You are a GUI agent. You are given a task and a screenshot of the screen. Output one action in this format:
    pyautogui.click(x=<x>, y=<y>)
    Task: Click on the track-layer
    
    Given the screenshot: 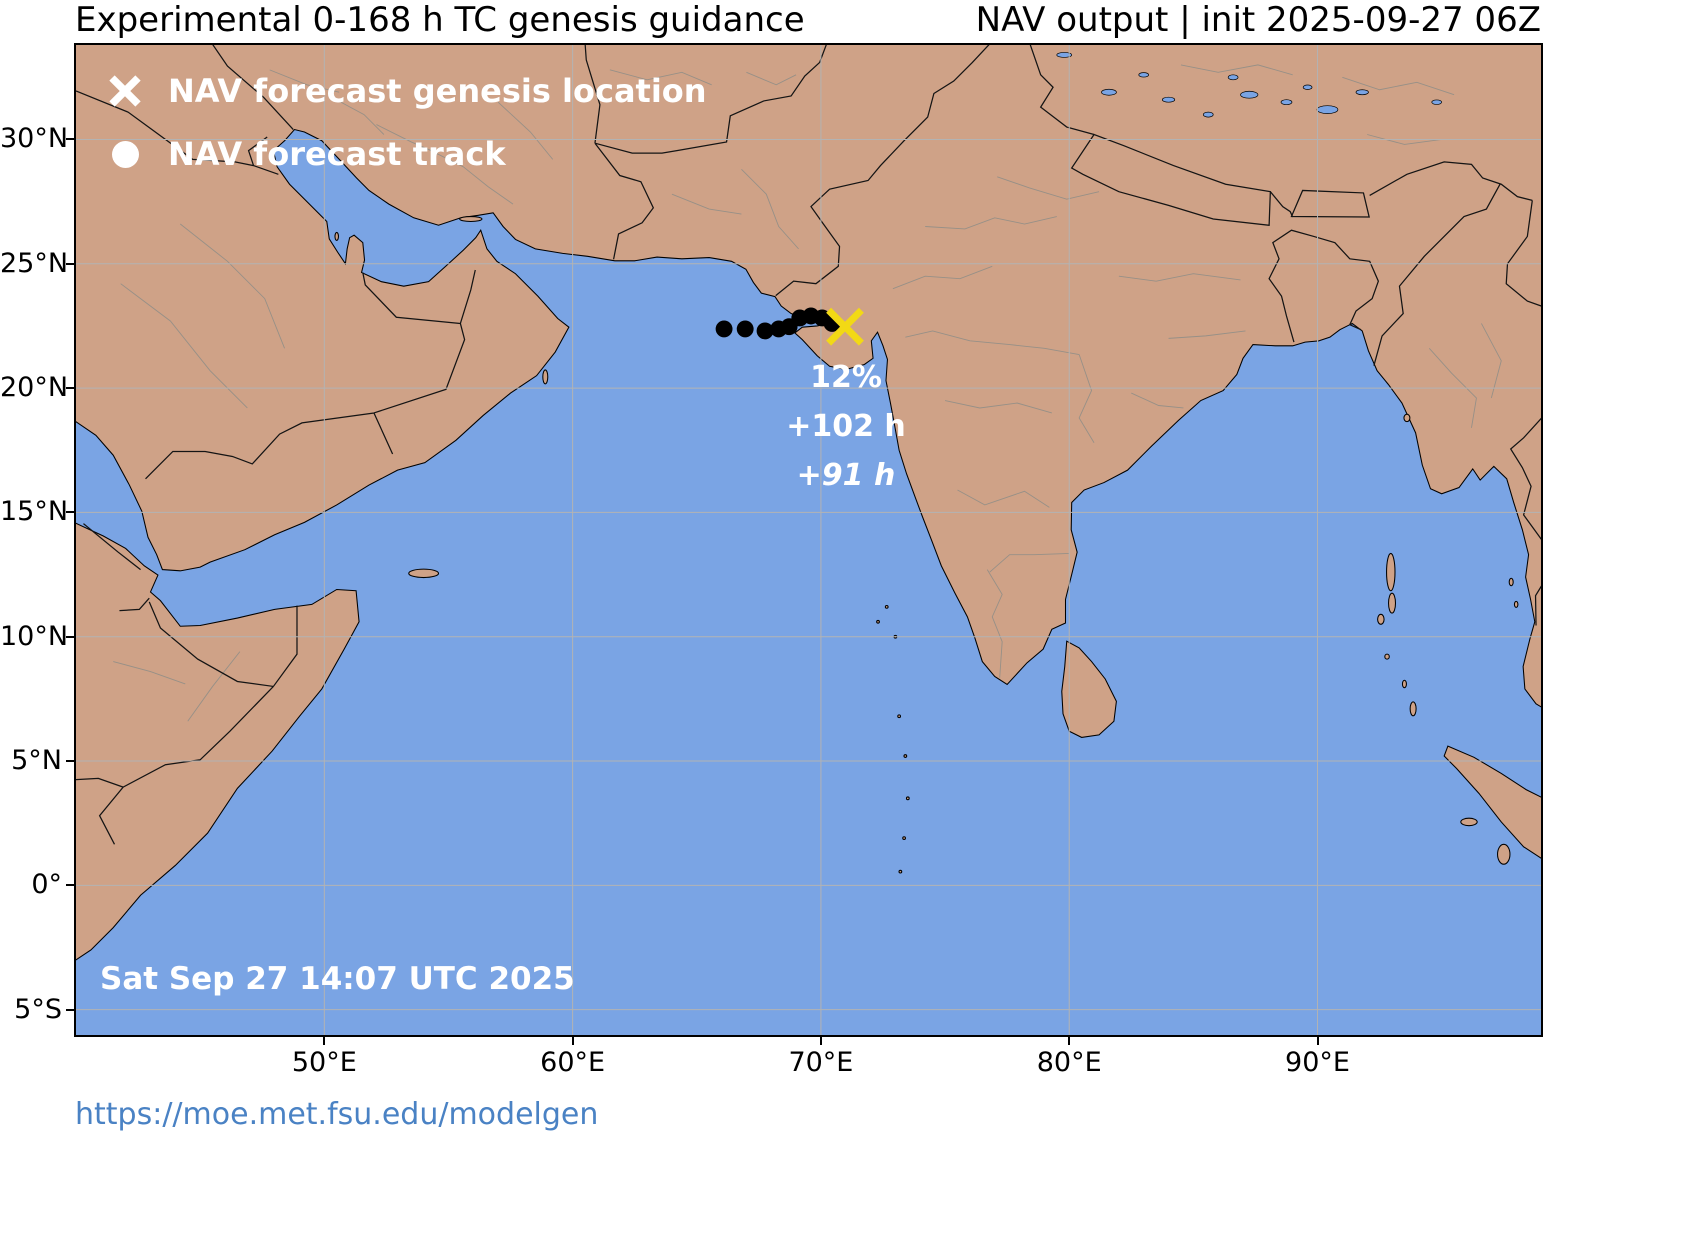 What is the action you would take?
    pyautogui.click(x=778, y=323)
    